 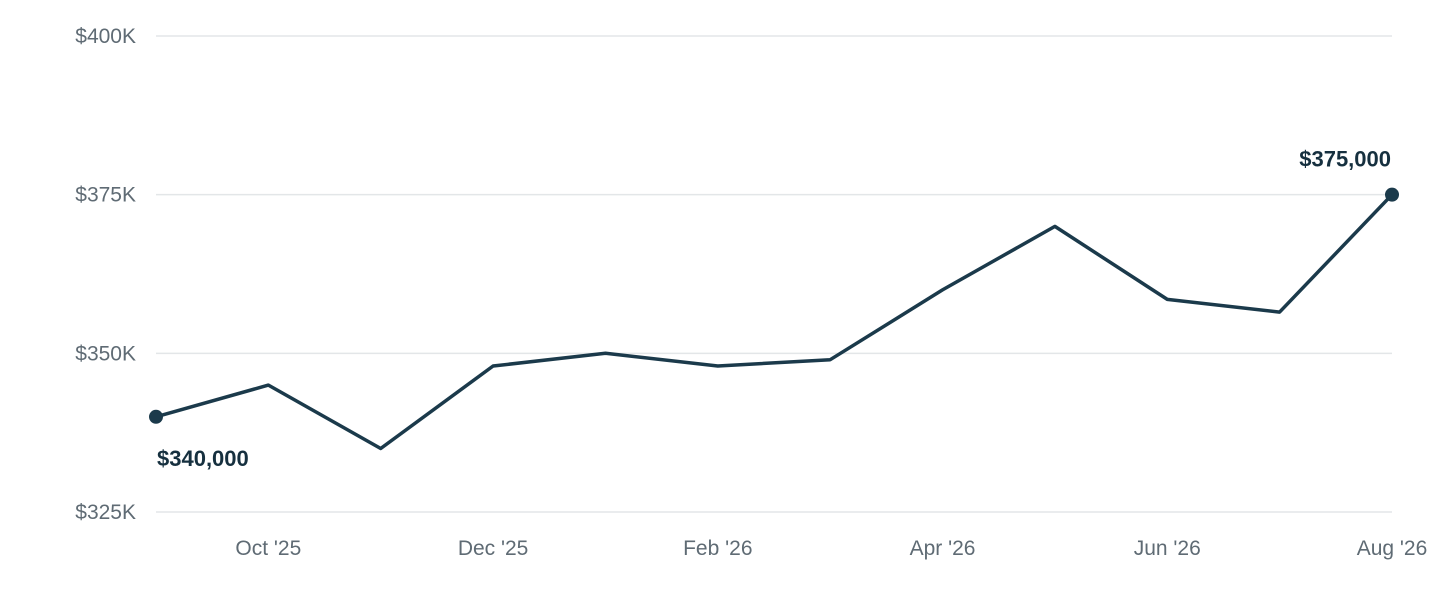 I want to click on y-tick-label: $325K, so click(x=105, y=512).